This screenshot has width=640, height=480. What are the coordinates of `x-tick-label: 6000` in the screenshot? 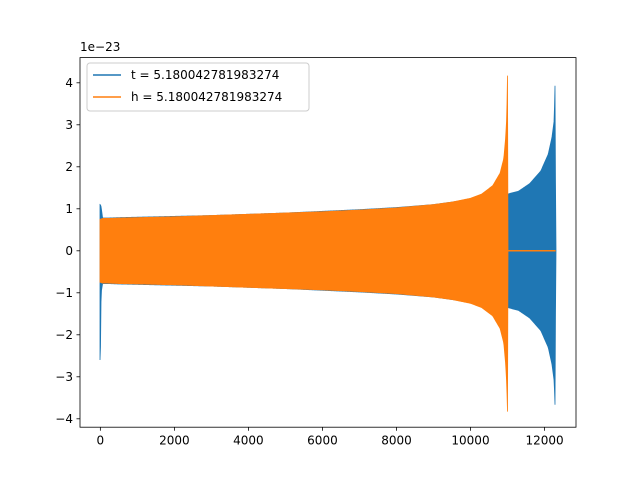 It's located at (322, 441).